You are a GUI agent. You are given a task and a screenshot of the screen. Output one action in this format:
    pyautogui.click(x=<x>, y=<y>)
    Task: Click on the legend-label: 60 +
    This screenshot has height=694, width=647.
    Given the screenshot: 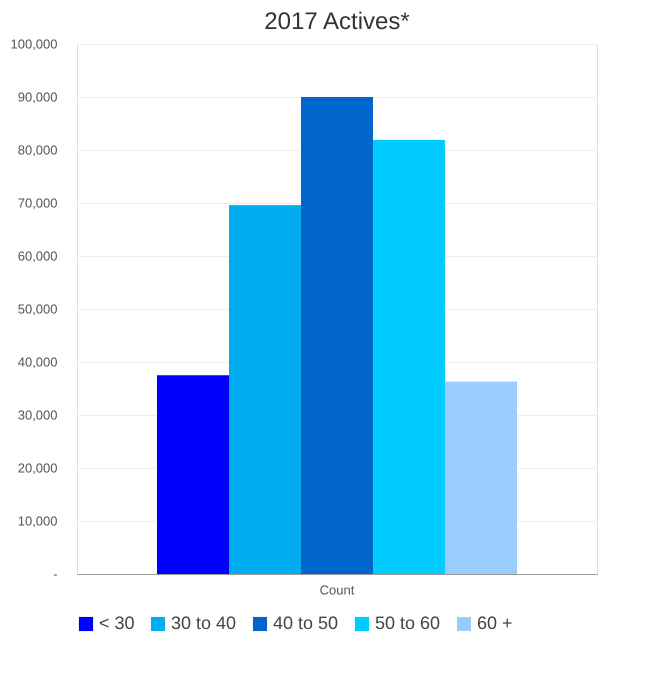 What is the action you would take?
    pyautogui.click(x=495, y=623)
    